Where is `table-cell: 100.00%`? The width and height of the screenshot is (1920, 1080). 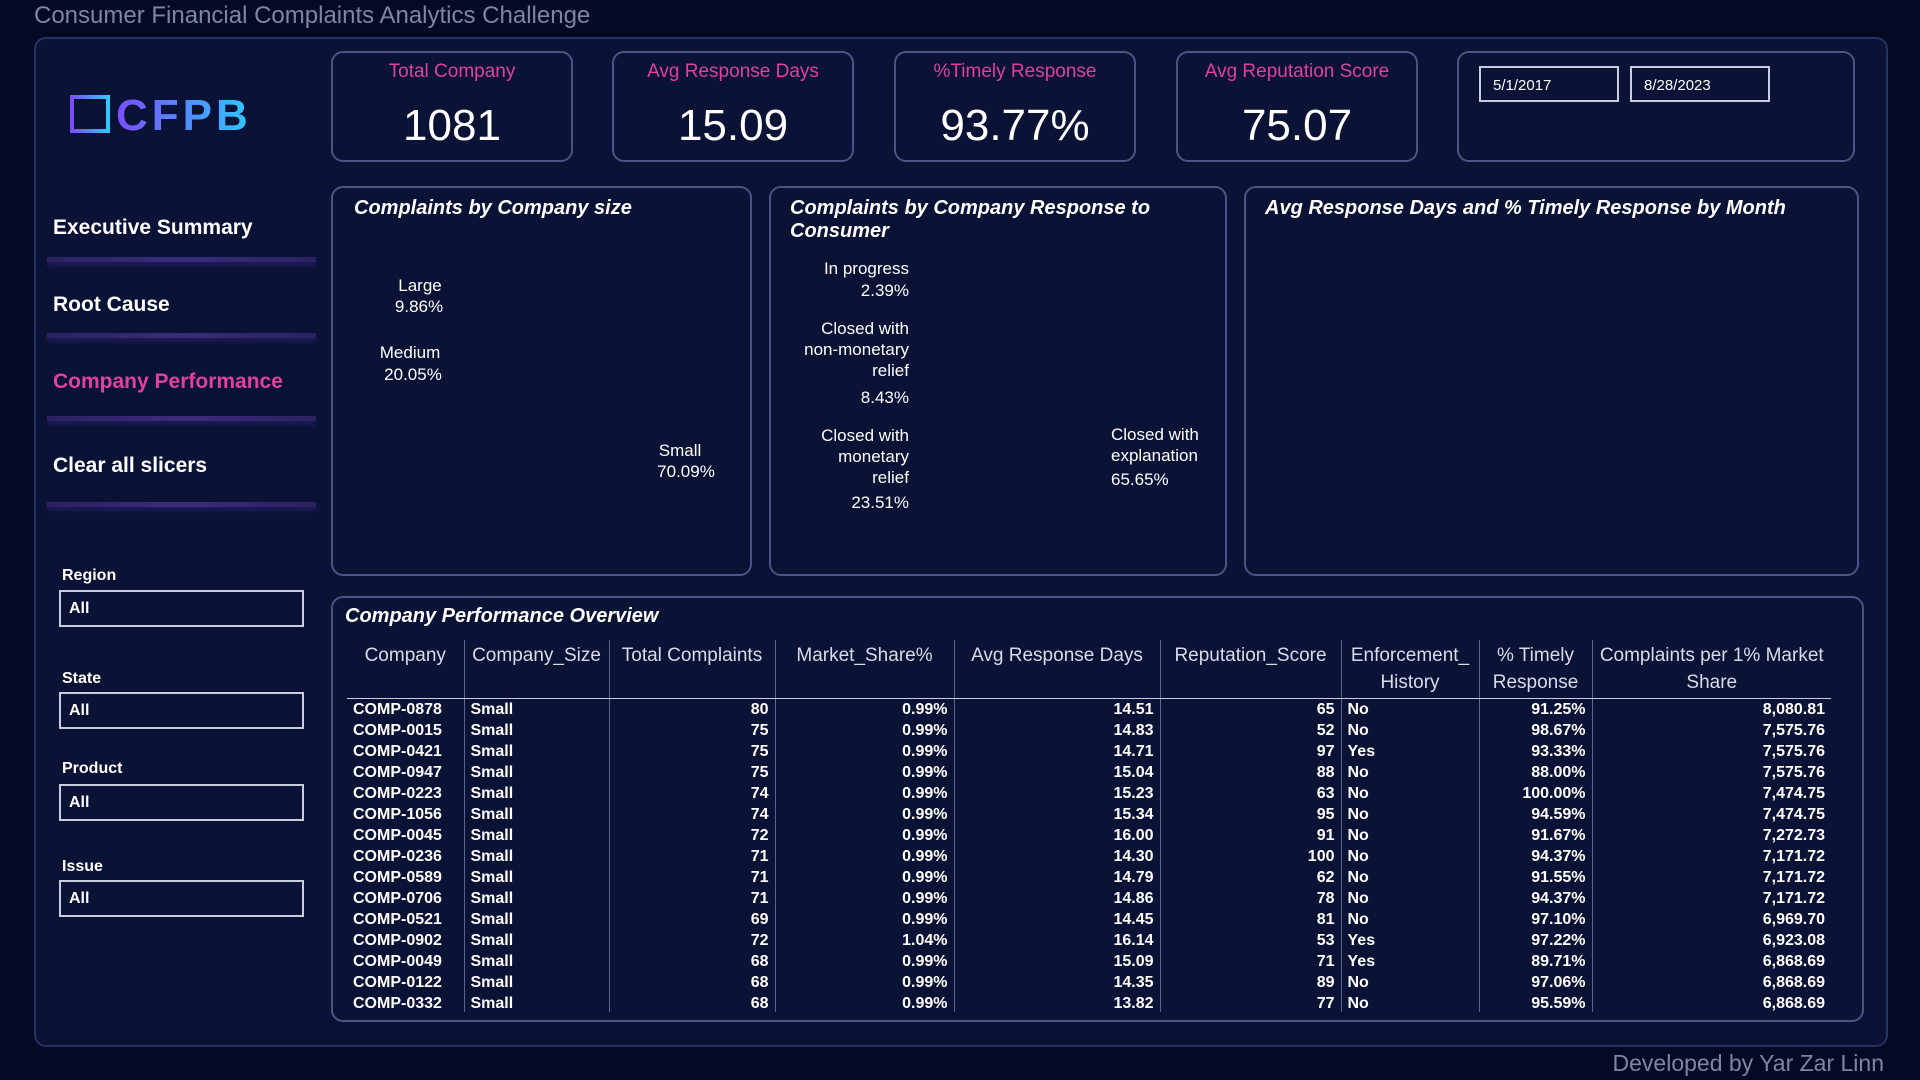 table-cell: 100.00% is located at coordinates (1535, 793).